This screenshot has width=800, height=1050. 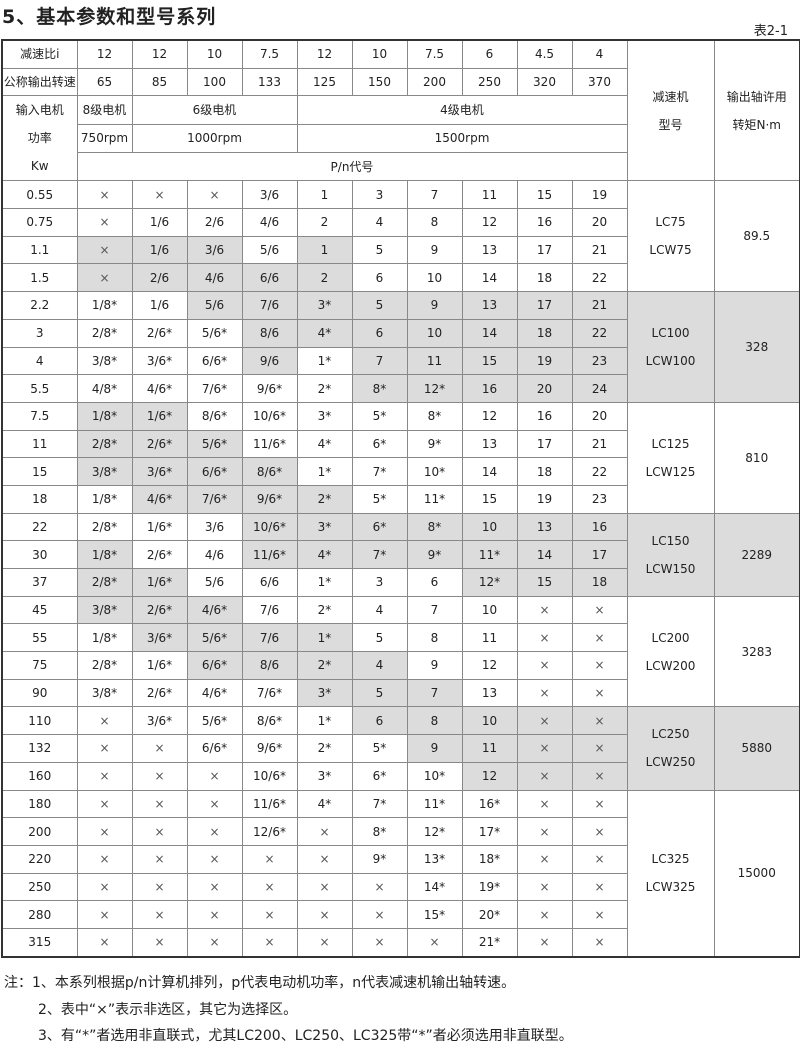 What do you see at coordinates (159, 527) in the screenshot?
I see `code-cell: 1/6*` at bounding box center [159, 527].